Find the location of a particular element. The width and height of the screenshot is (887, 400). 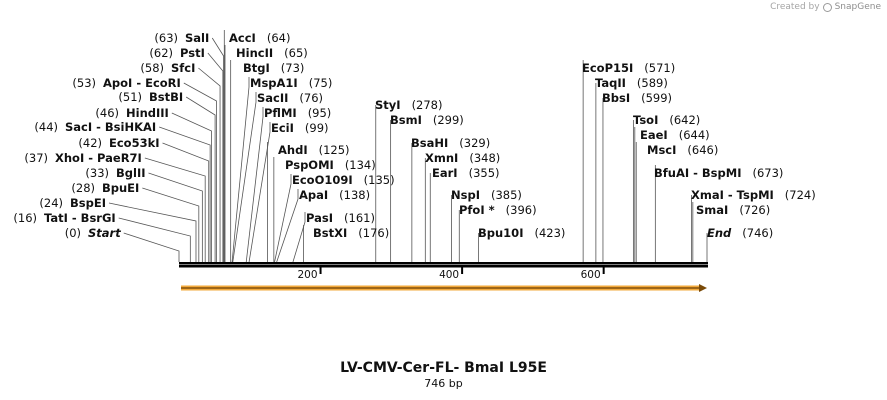

site-name: PflMI is located at coordinates (280, 113).